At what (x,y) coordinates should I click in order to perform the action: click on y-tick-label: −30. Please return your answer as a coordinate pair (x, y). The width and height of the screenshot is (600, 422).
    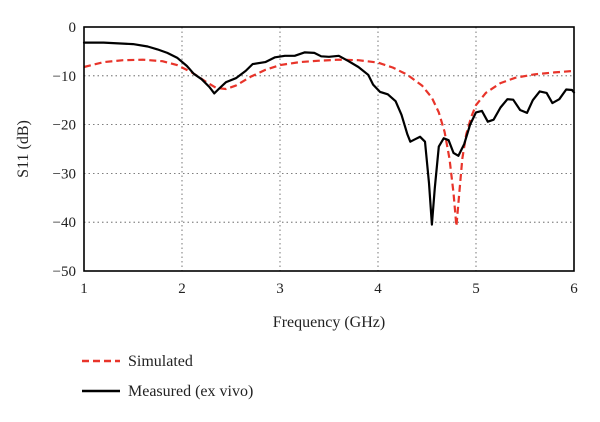
    Looking at the image, I should click on (64, 174).